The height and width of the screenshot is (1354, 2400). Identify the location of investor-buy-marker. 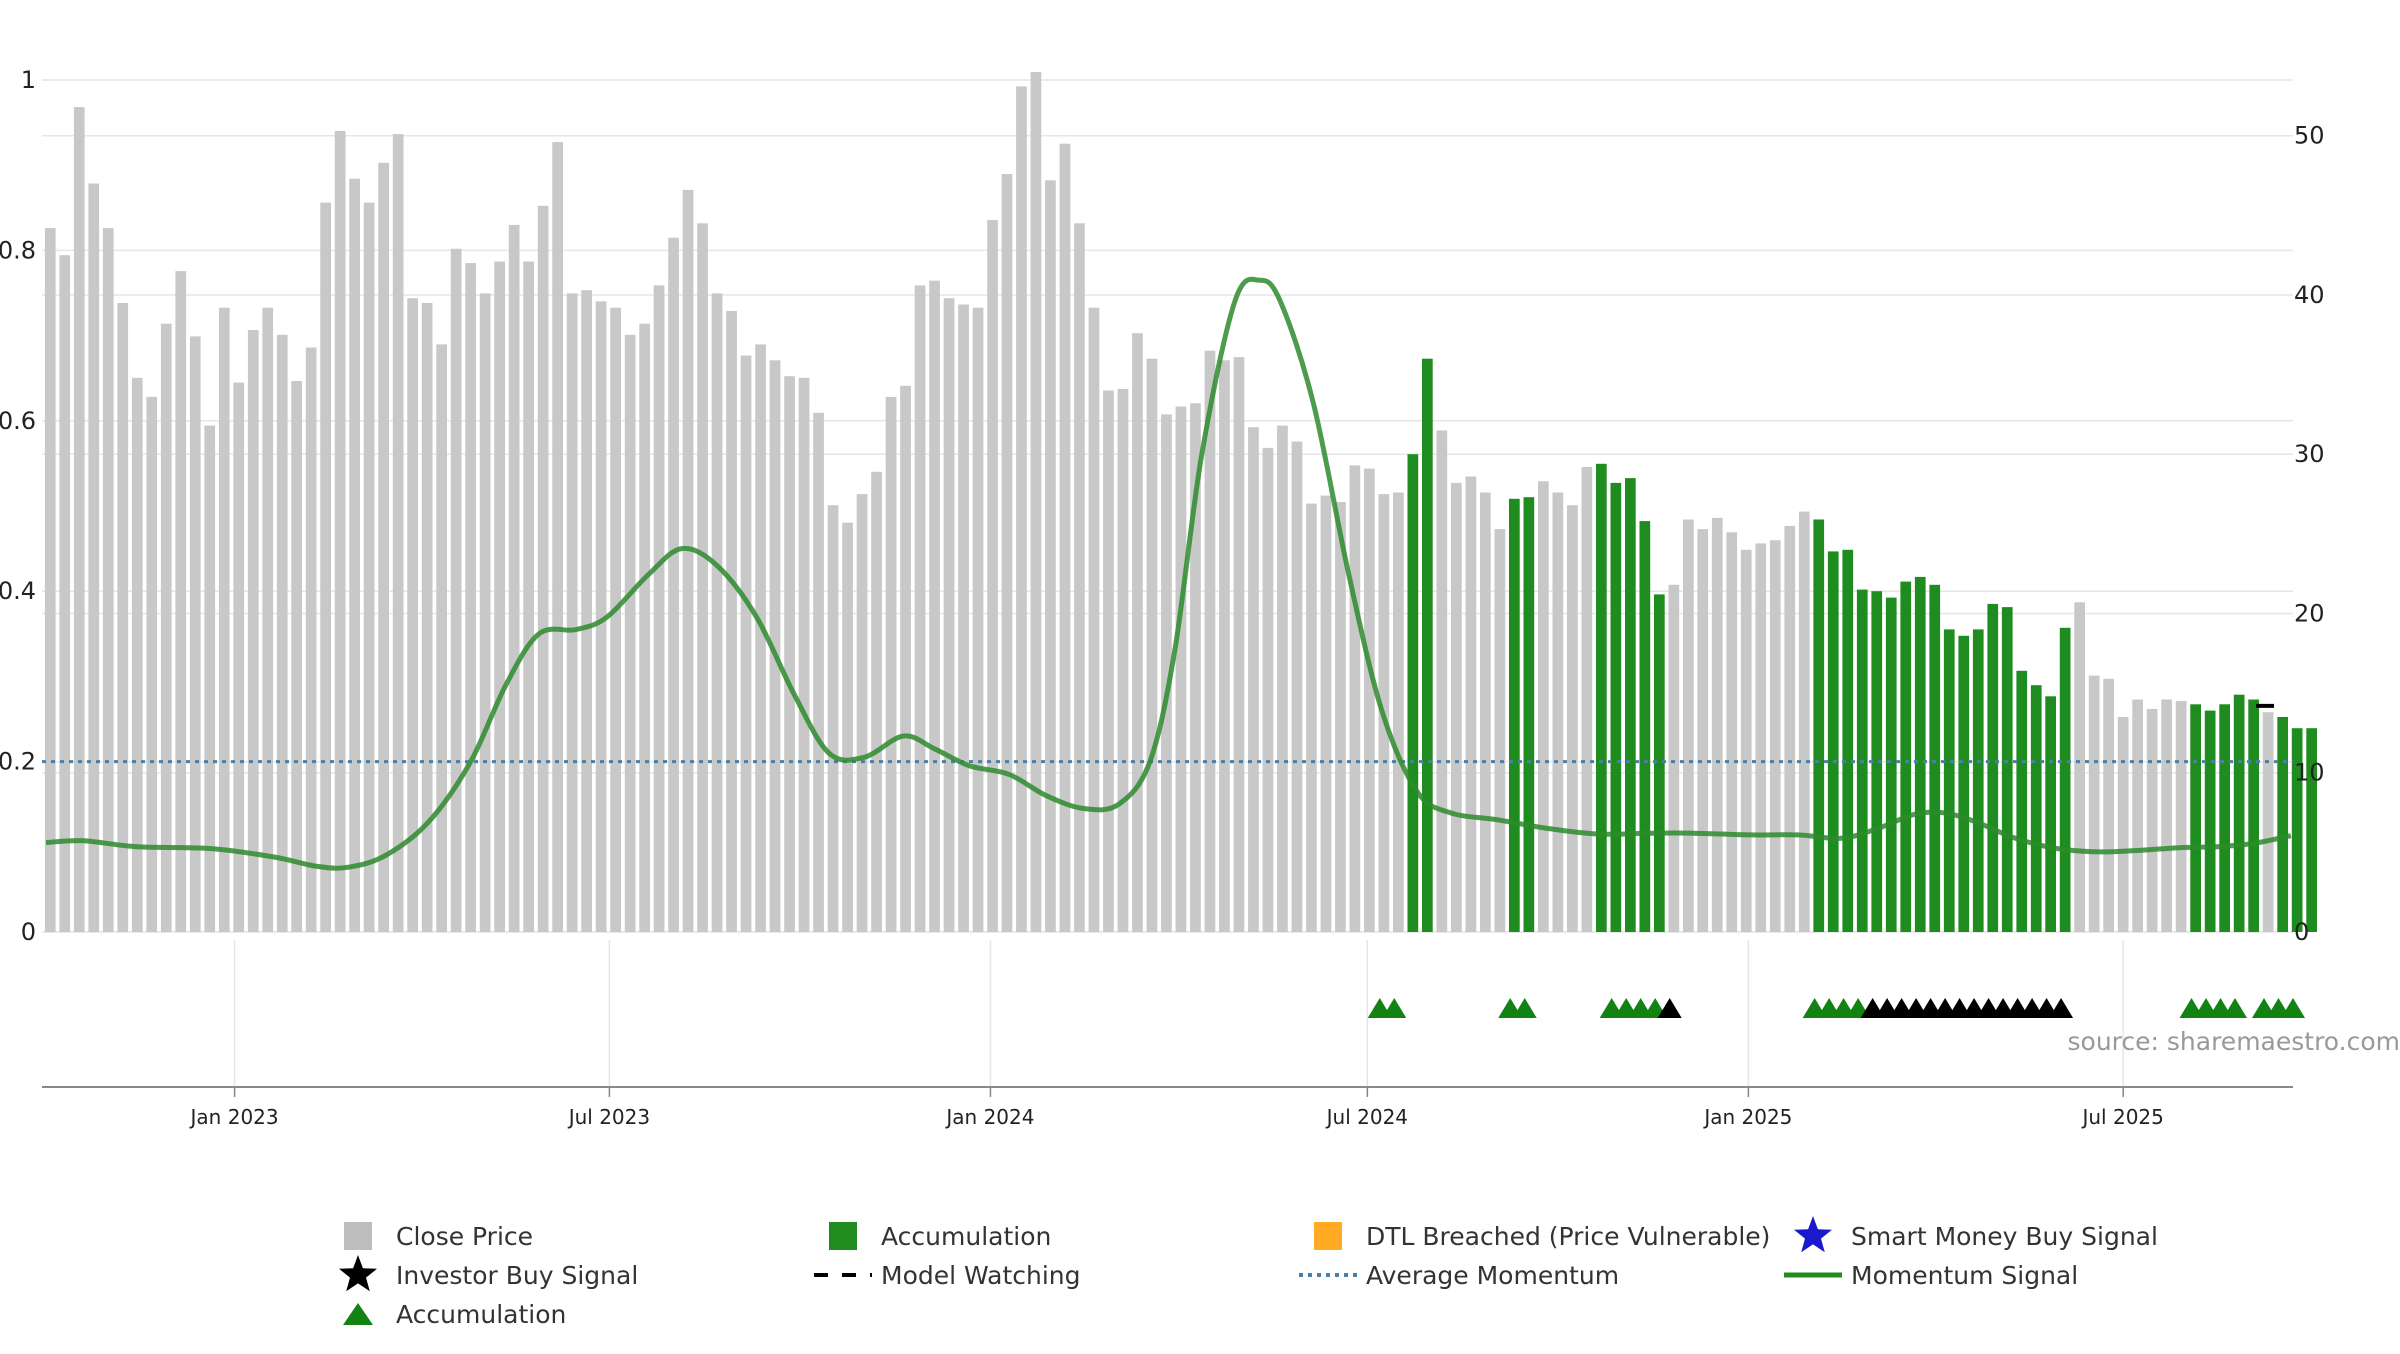
(2061, 1008).